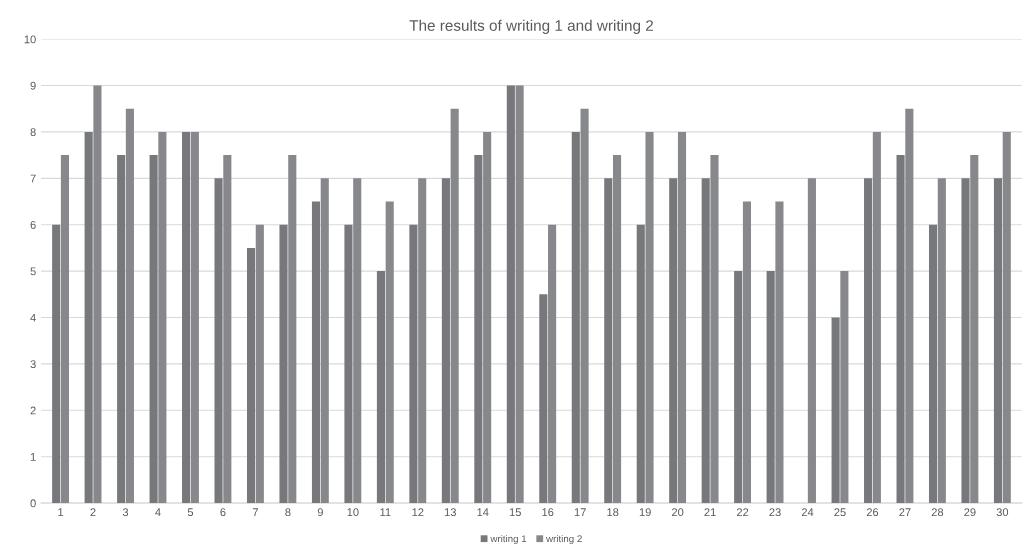  I want to click on y-tick-label: 0, so click(33, 503).